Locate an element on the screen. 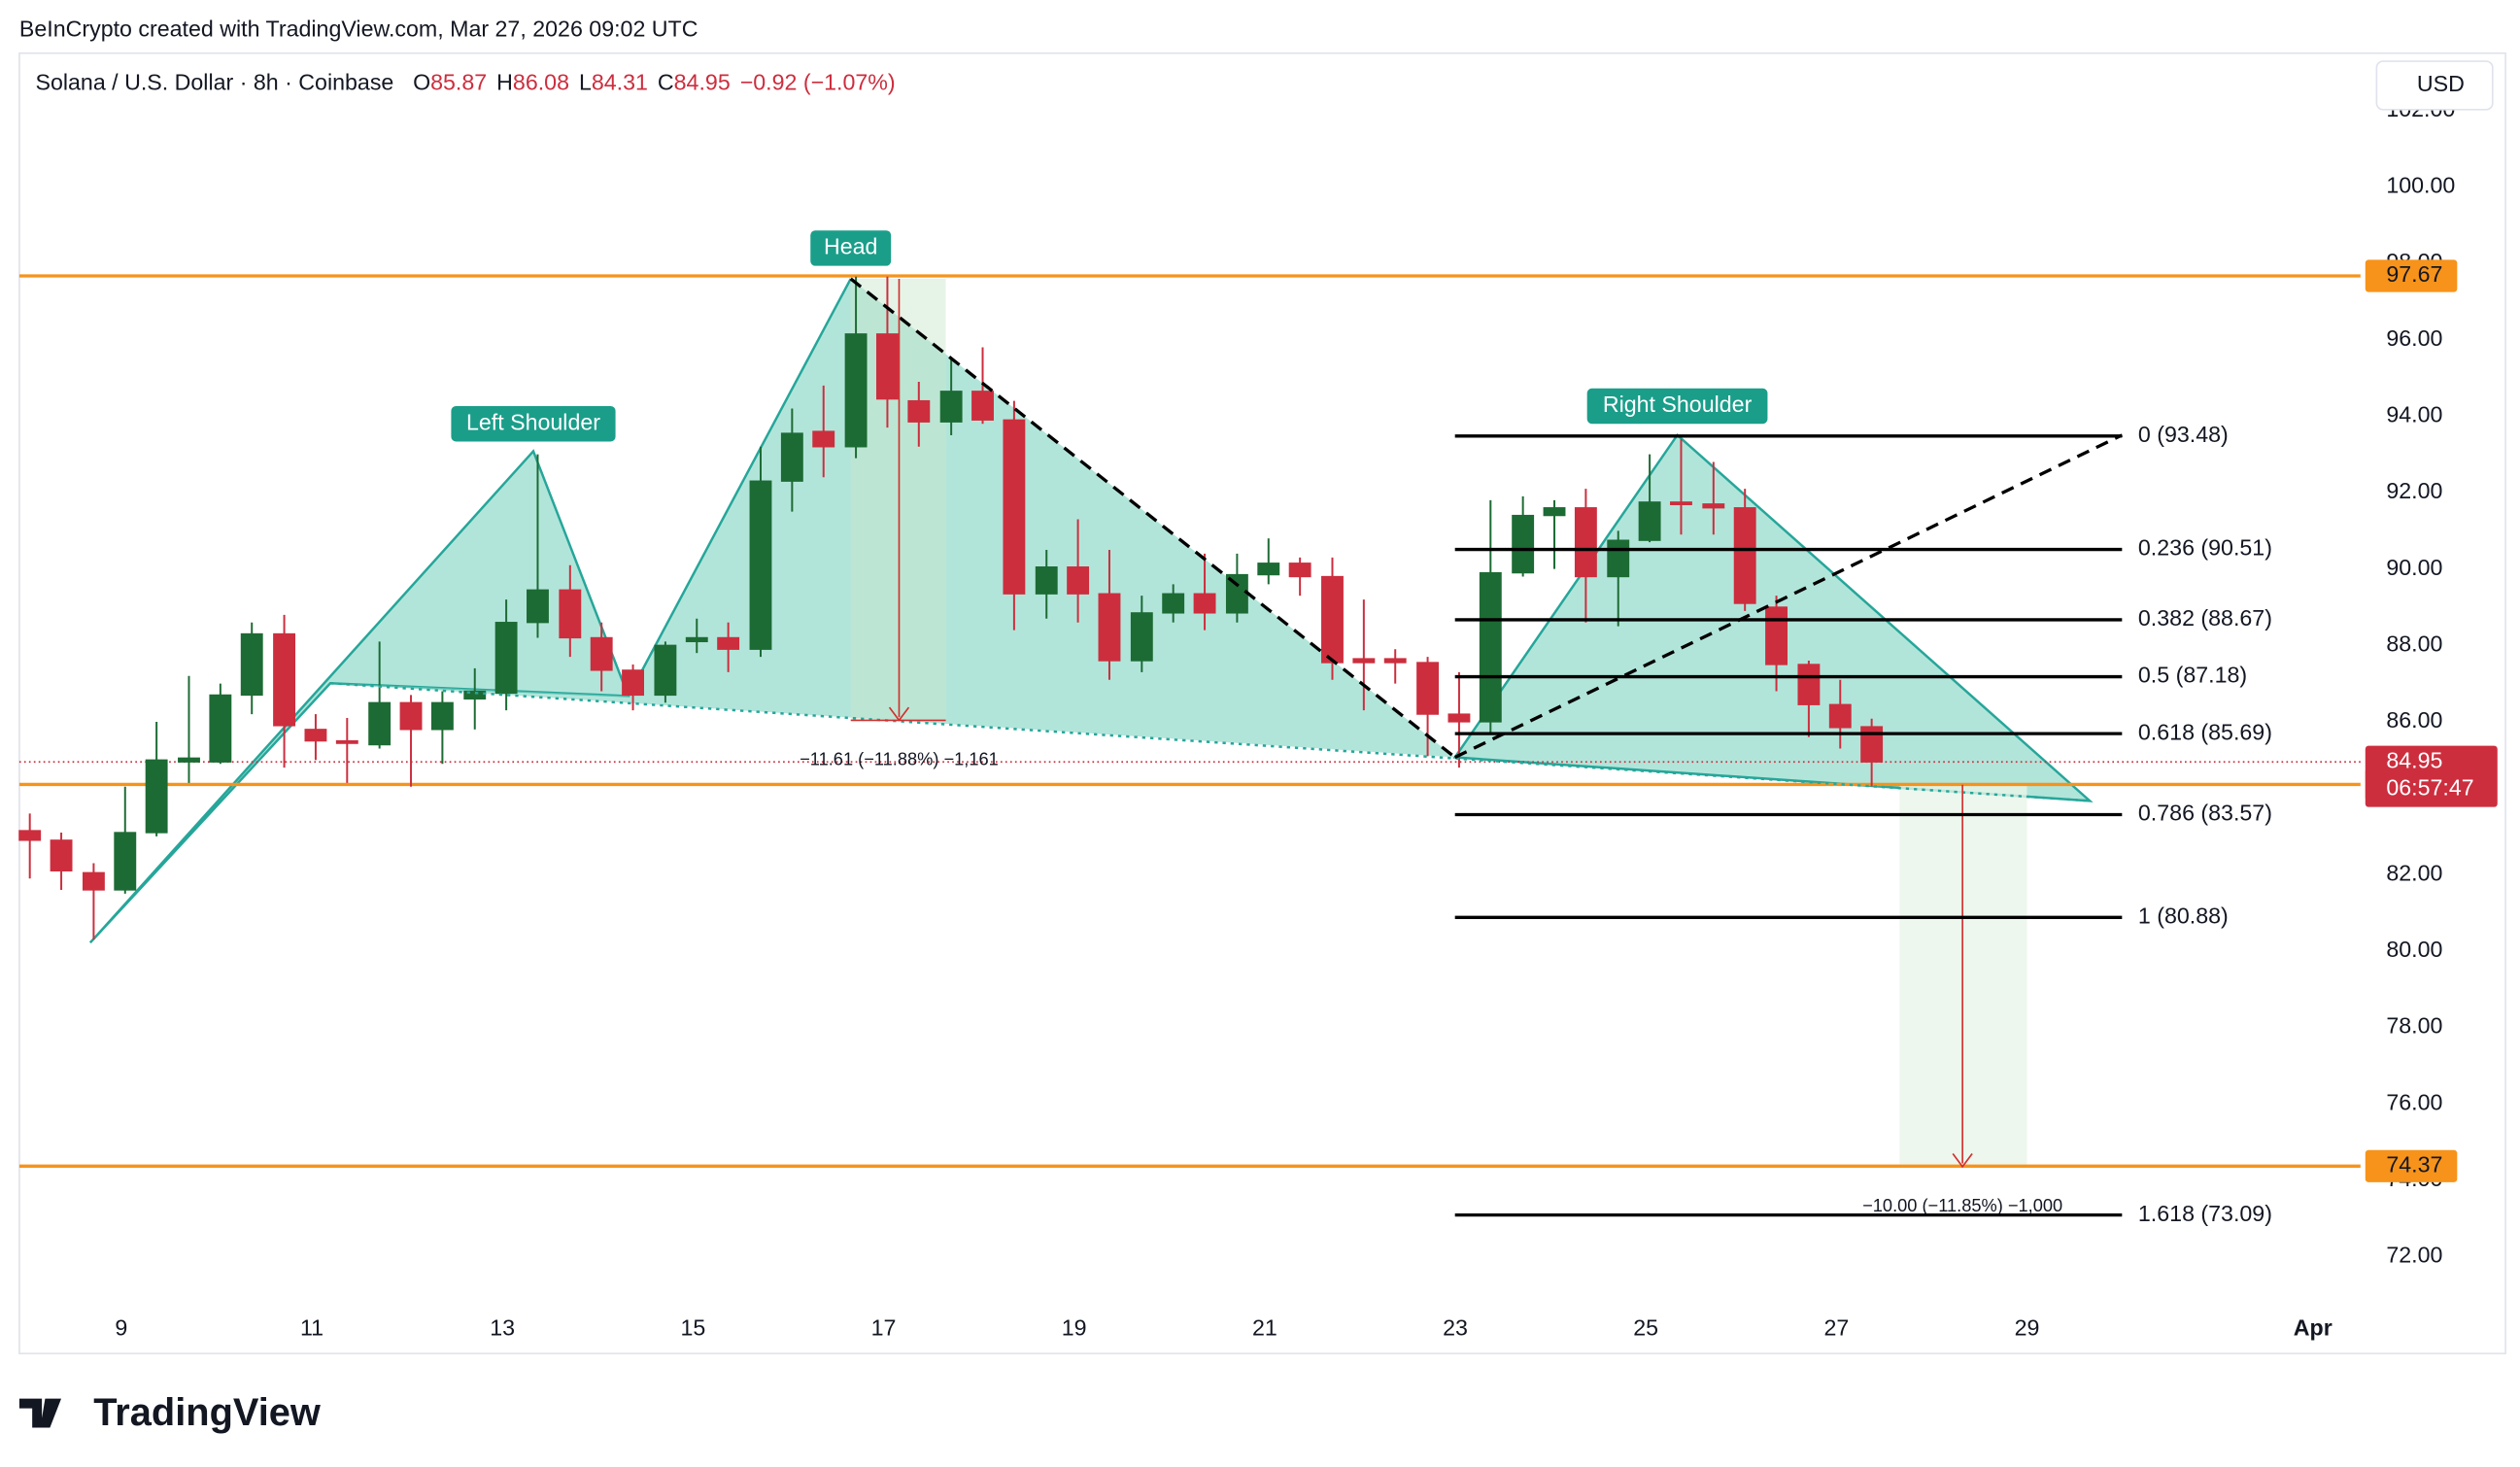 The image size is (2520, 1467). x-tick-label: 29 is located at coordinates (2027, 1327).